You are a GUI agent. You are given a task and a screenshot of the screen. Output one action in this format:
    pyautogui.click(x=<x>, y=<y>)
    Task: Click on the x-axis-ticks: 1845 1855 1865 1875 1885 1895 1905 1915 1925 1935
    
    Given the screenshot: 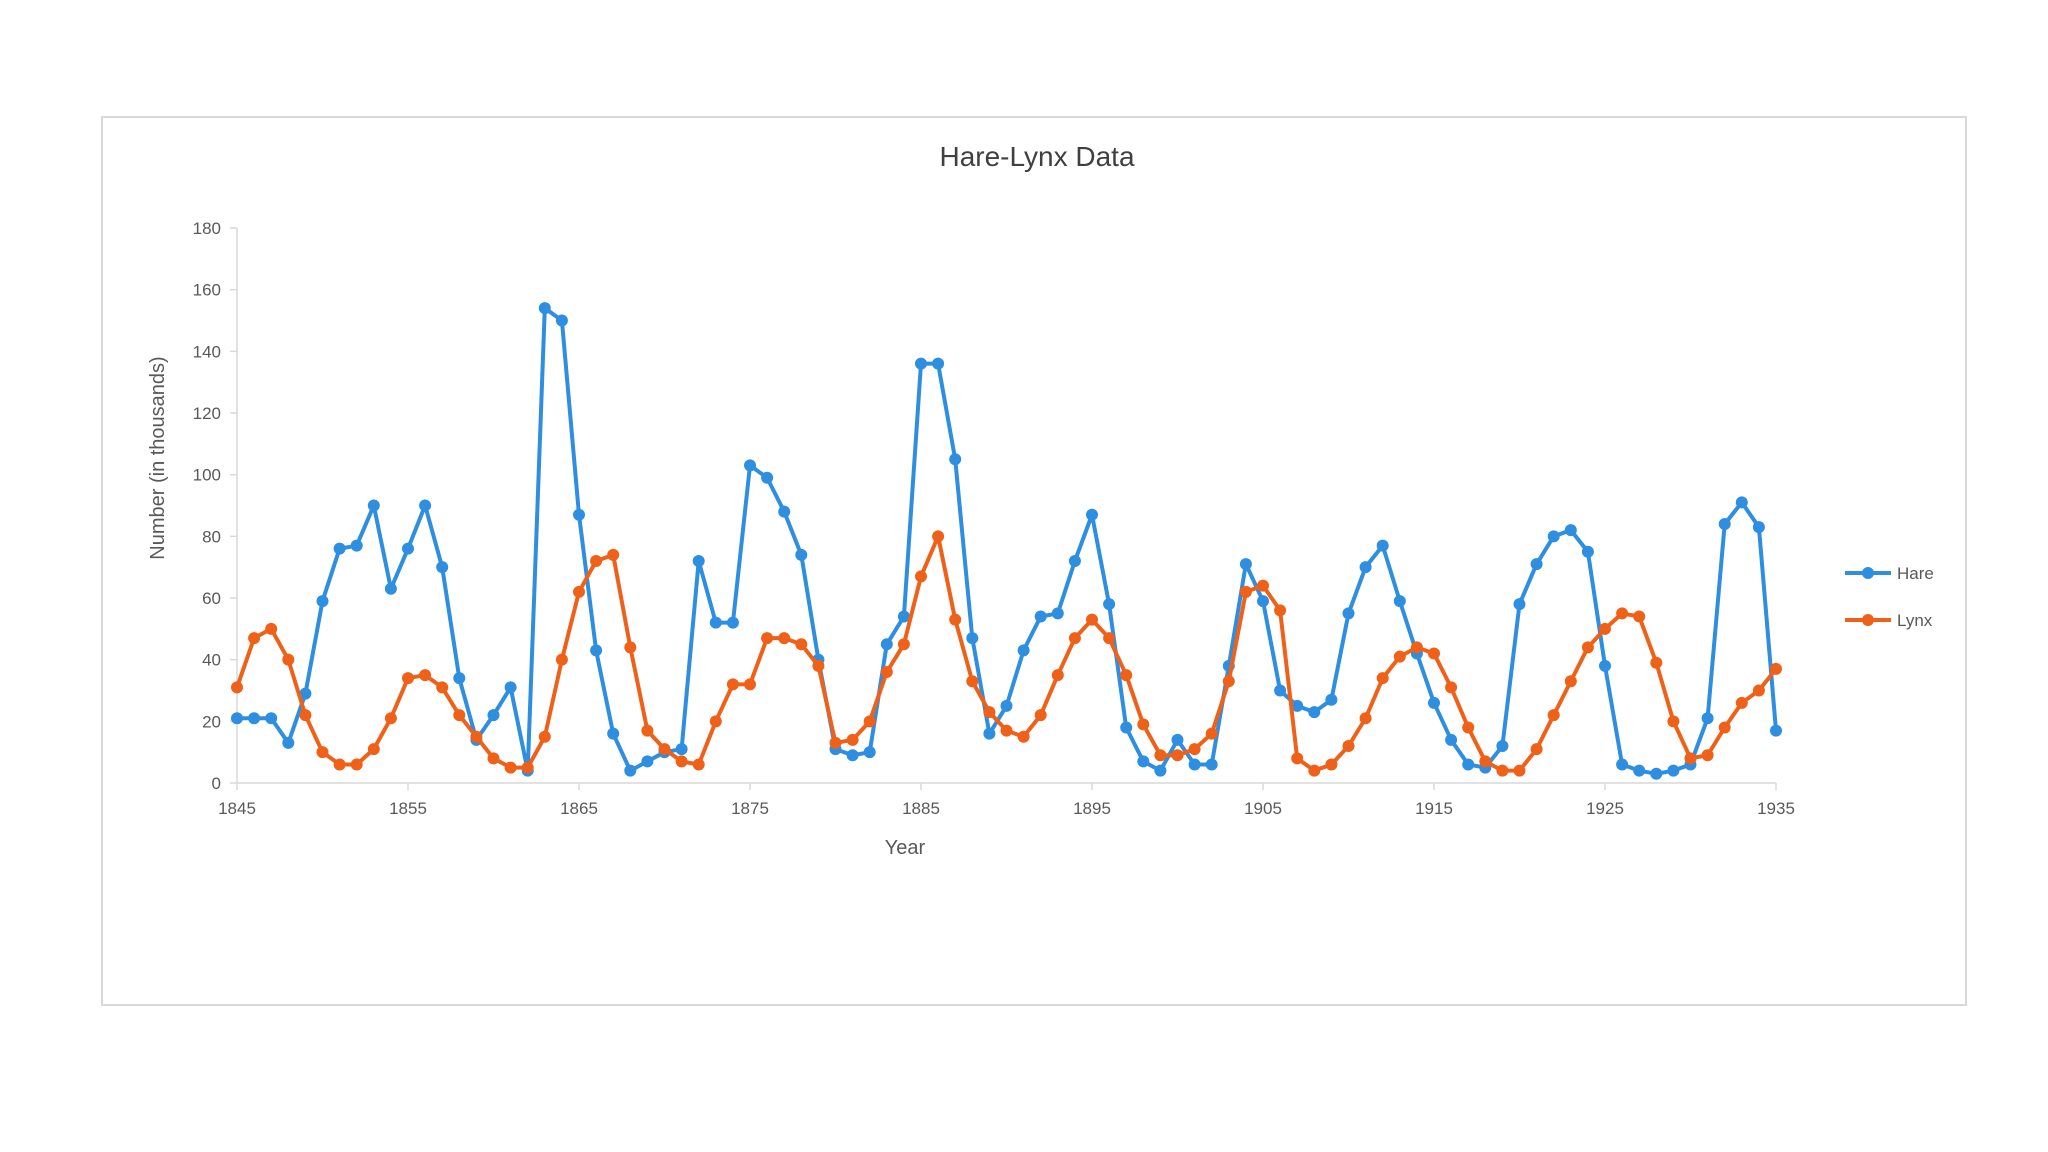 What is the action you would take?
    pyautogui.click(x=1006, y=800)
    